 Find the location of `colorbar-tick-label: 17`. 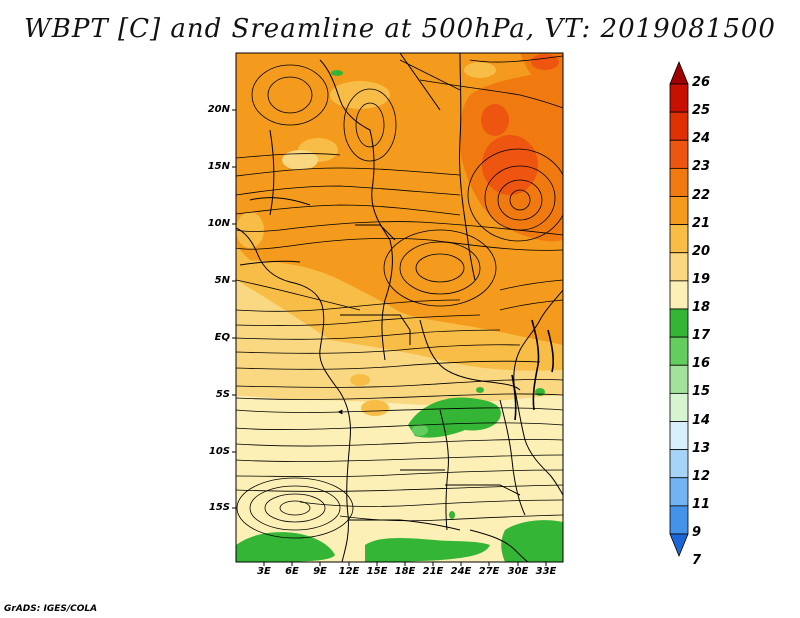

colorbar-tick-label: 17 is located at coordinates (701, 336).